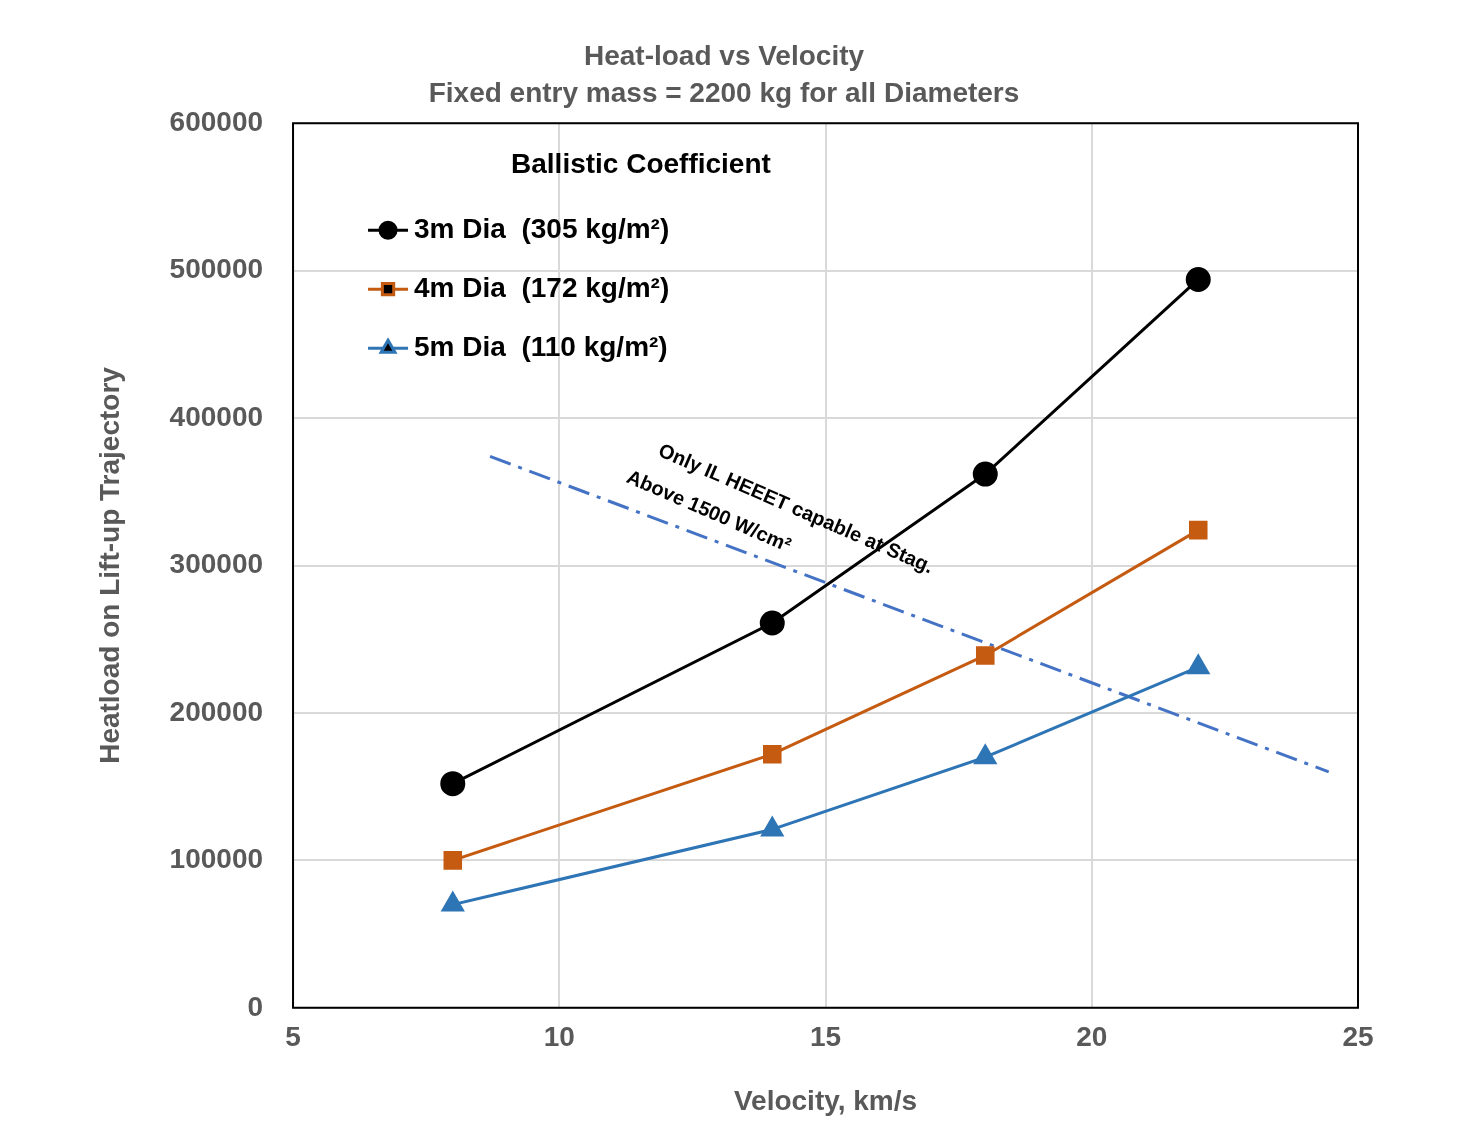 The height and width of the screenshot is (1133, 1458). What do you see at coordinates (216, 859) in the screenshot?
I see `y-tick-label: 100000` at bounding box center [216, 859].